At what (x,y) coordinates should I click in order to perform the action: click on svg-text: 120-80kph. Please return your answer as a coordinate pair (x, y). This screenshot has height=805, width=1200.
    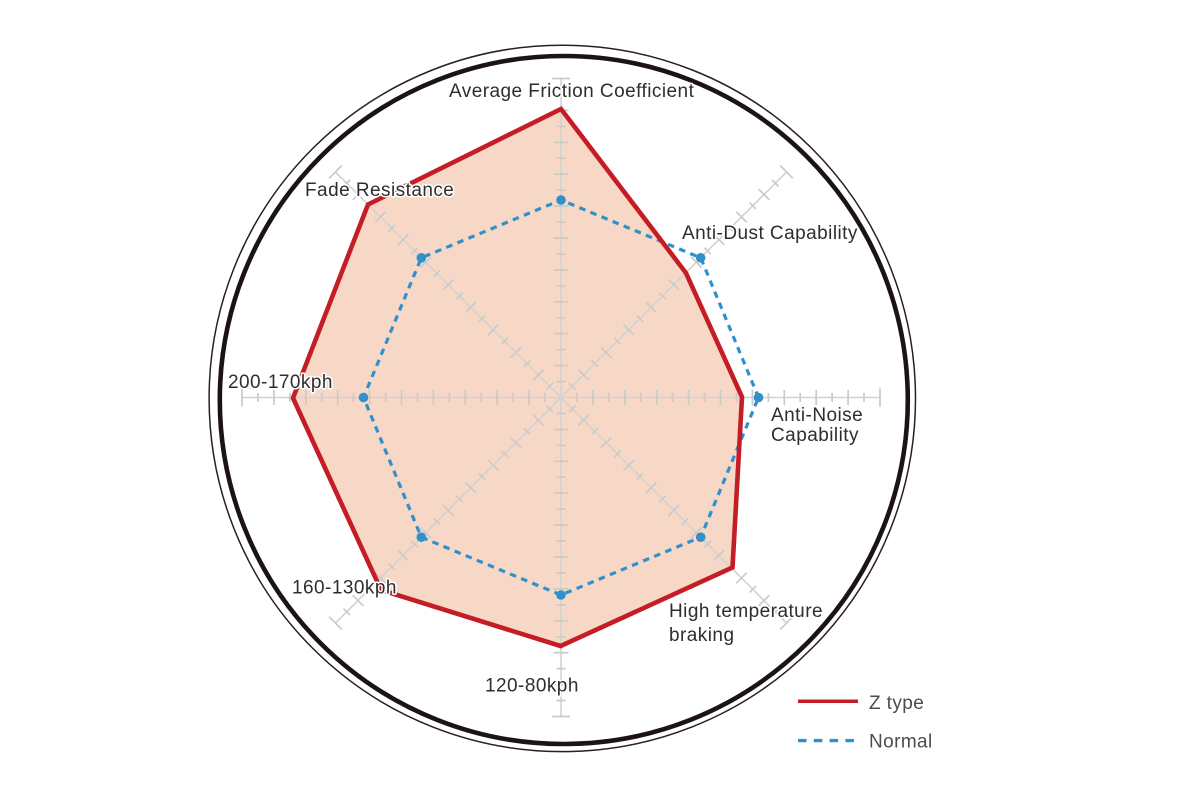
    Looking at the image, I should click on (532, 686).